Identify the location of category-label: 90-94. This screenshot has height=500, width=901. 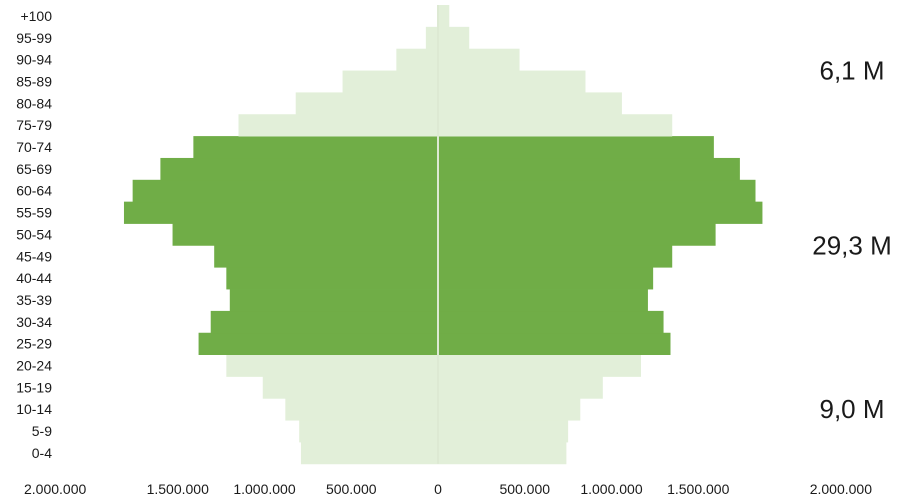
(34, 60).